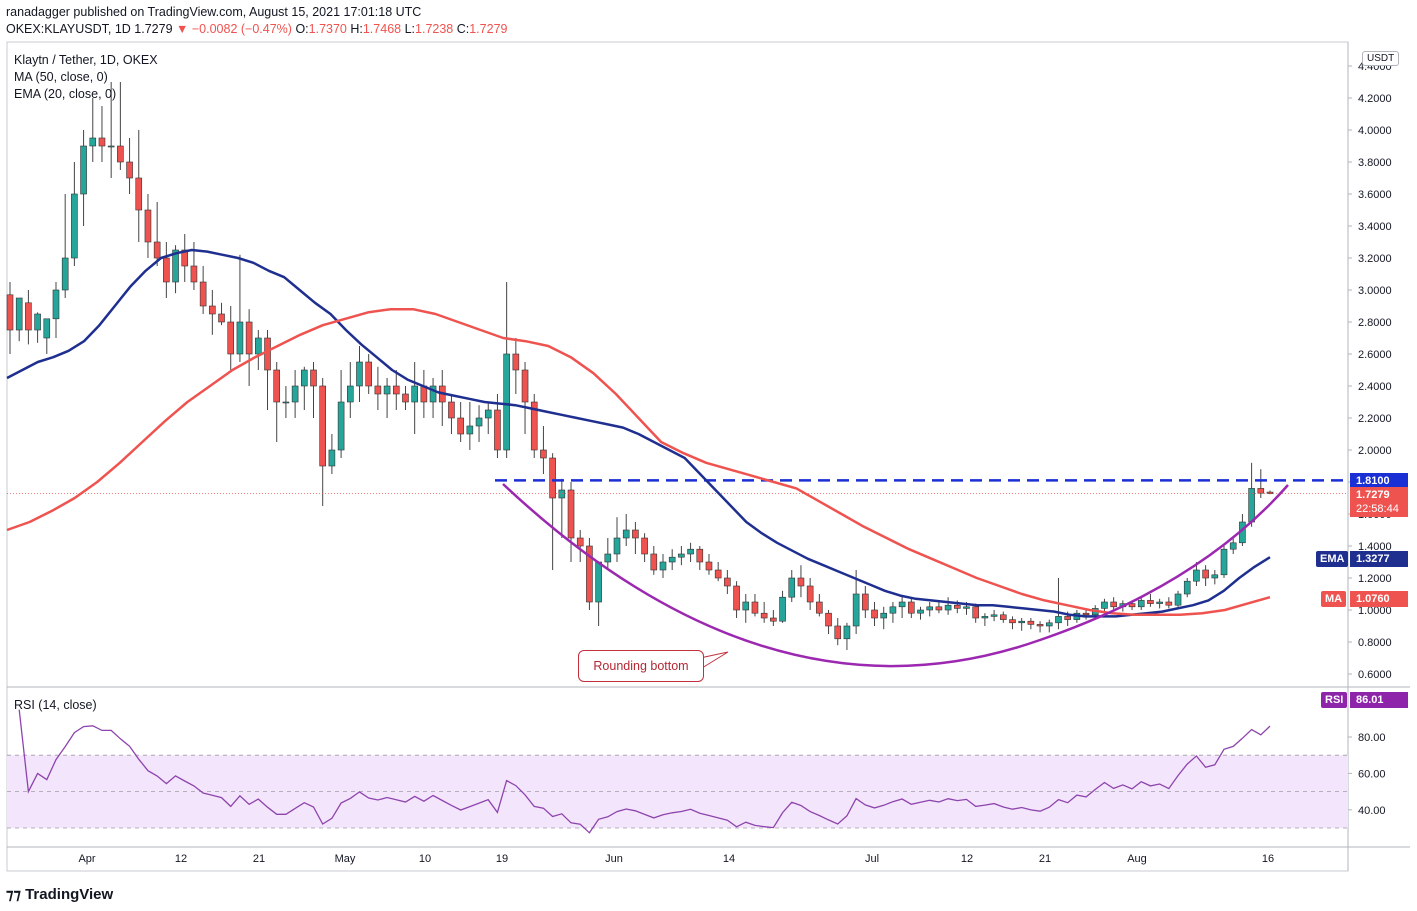  What do you see at coordinates (153, 29) in the screenshot?
I see `last-price: 1.7279` at bounding box center [153, 29].